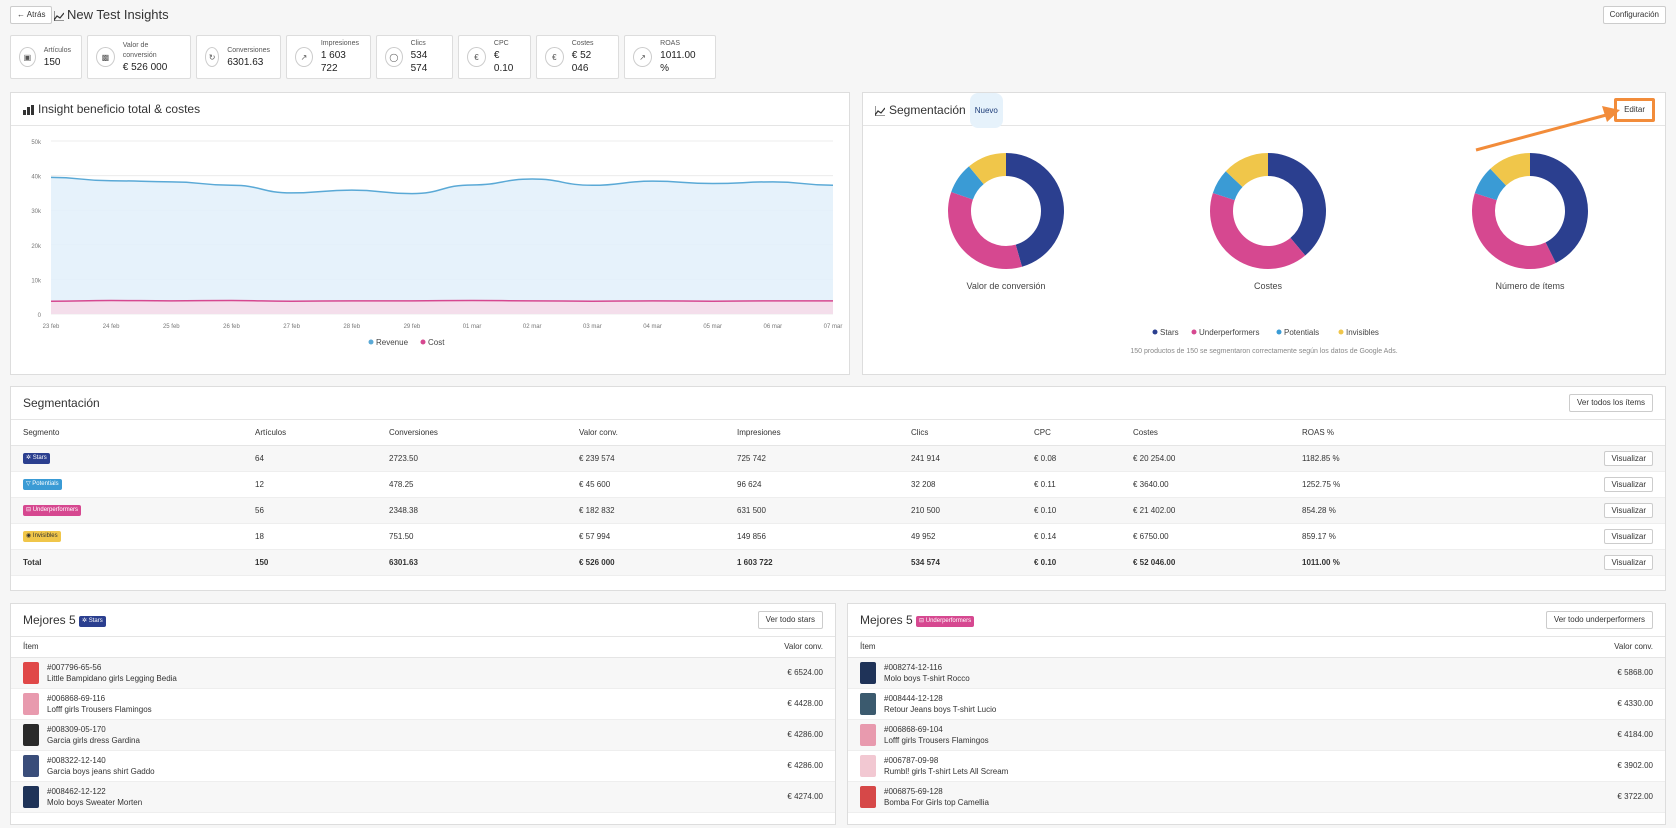 The width and height of the screenshot is (1676, 828). Describe the element at coordinates (738, 766) in the screenshot. I see `item-value: € 4286.00` at that location.